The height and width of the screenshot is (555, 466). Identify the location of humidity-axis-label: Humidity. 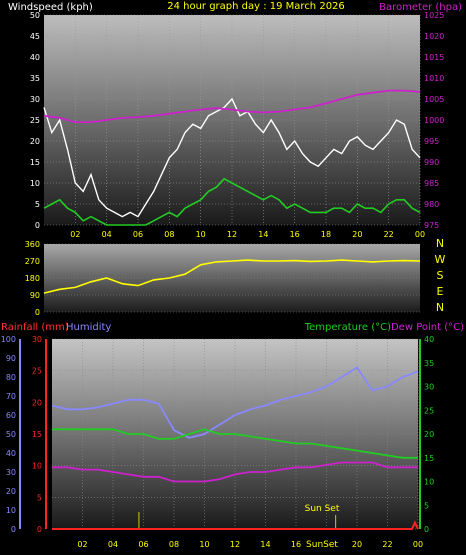
(88, 327).